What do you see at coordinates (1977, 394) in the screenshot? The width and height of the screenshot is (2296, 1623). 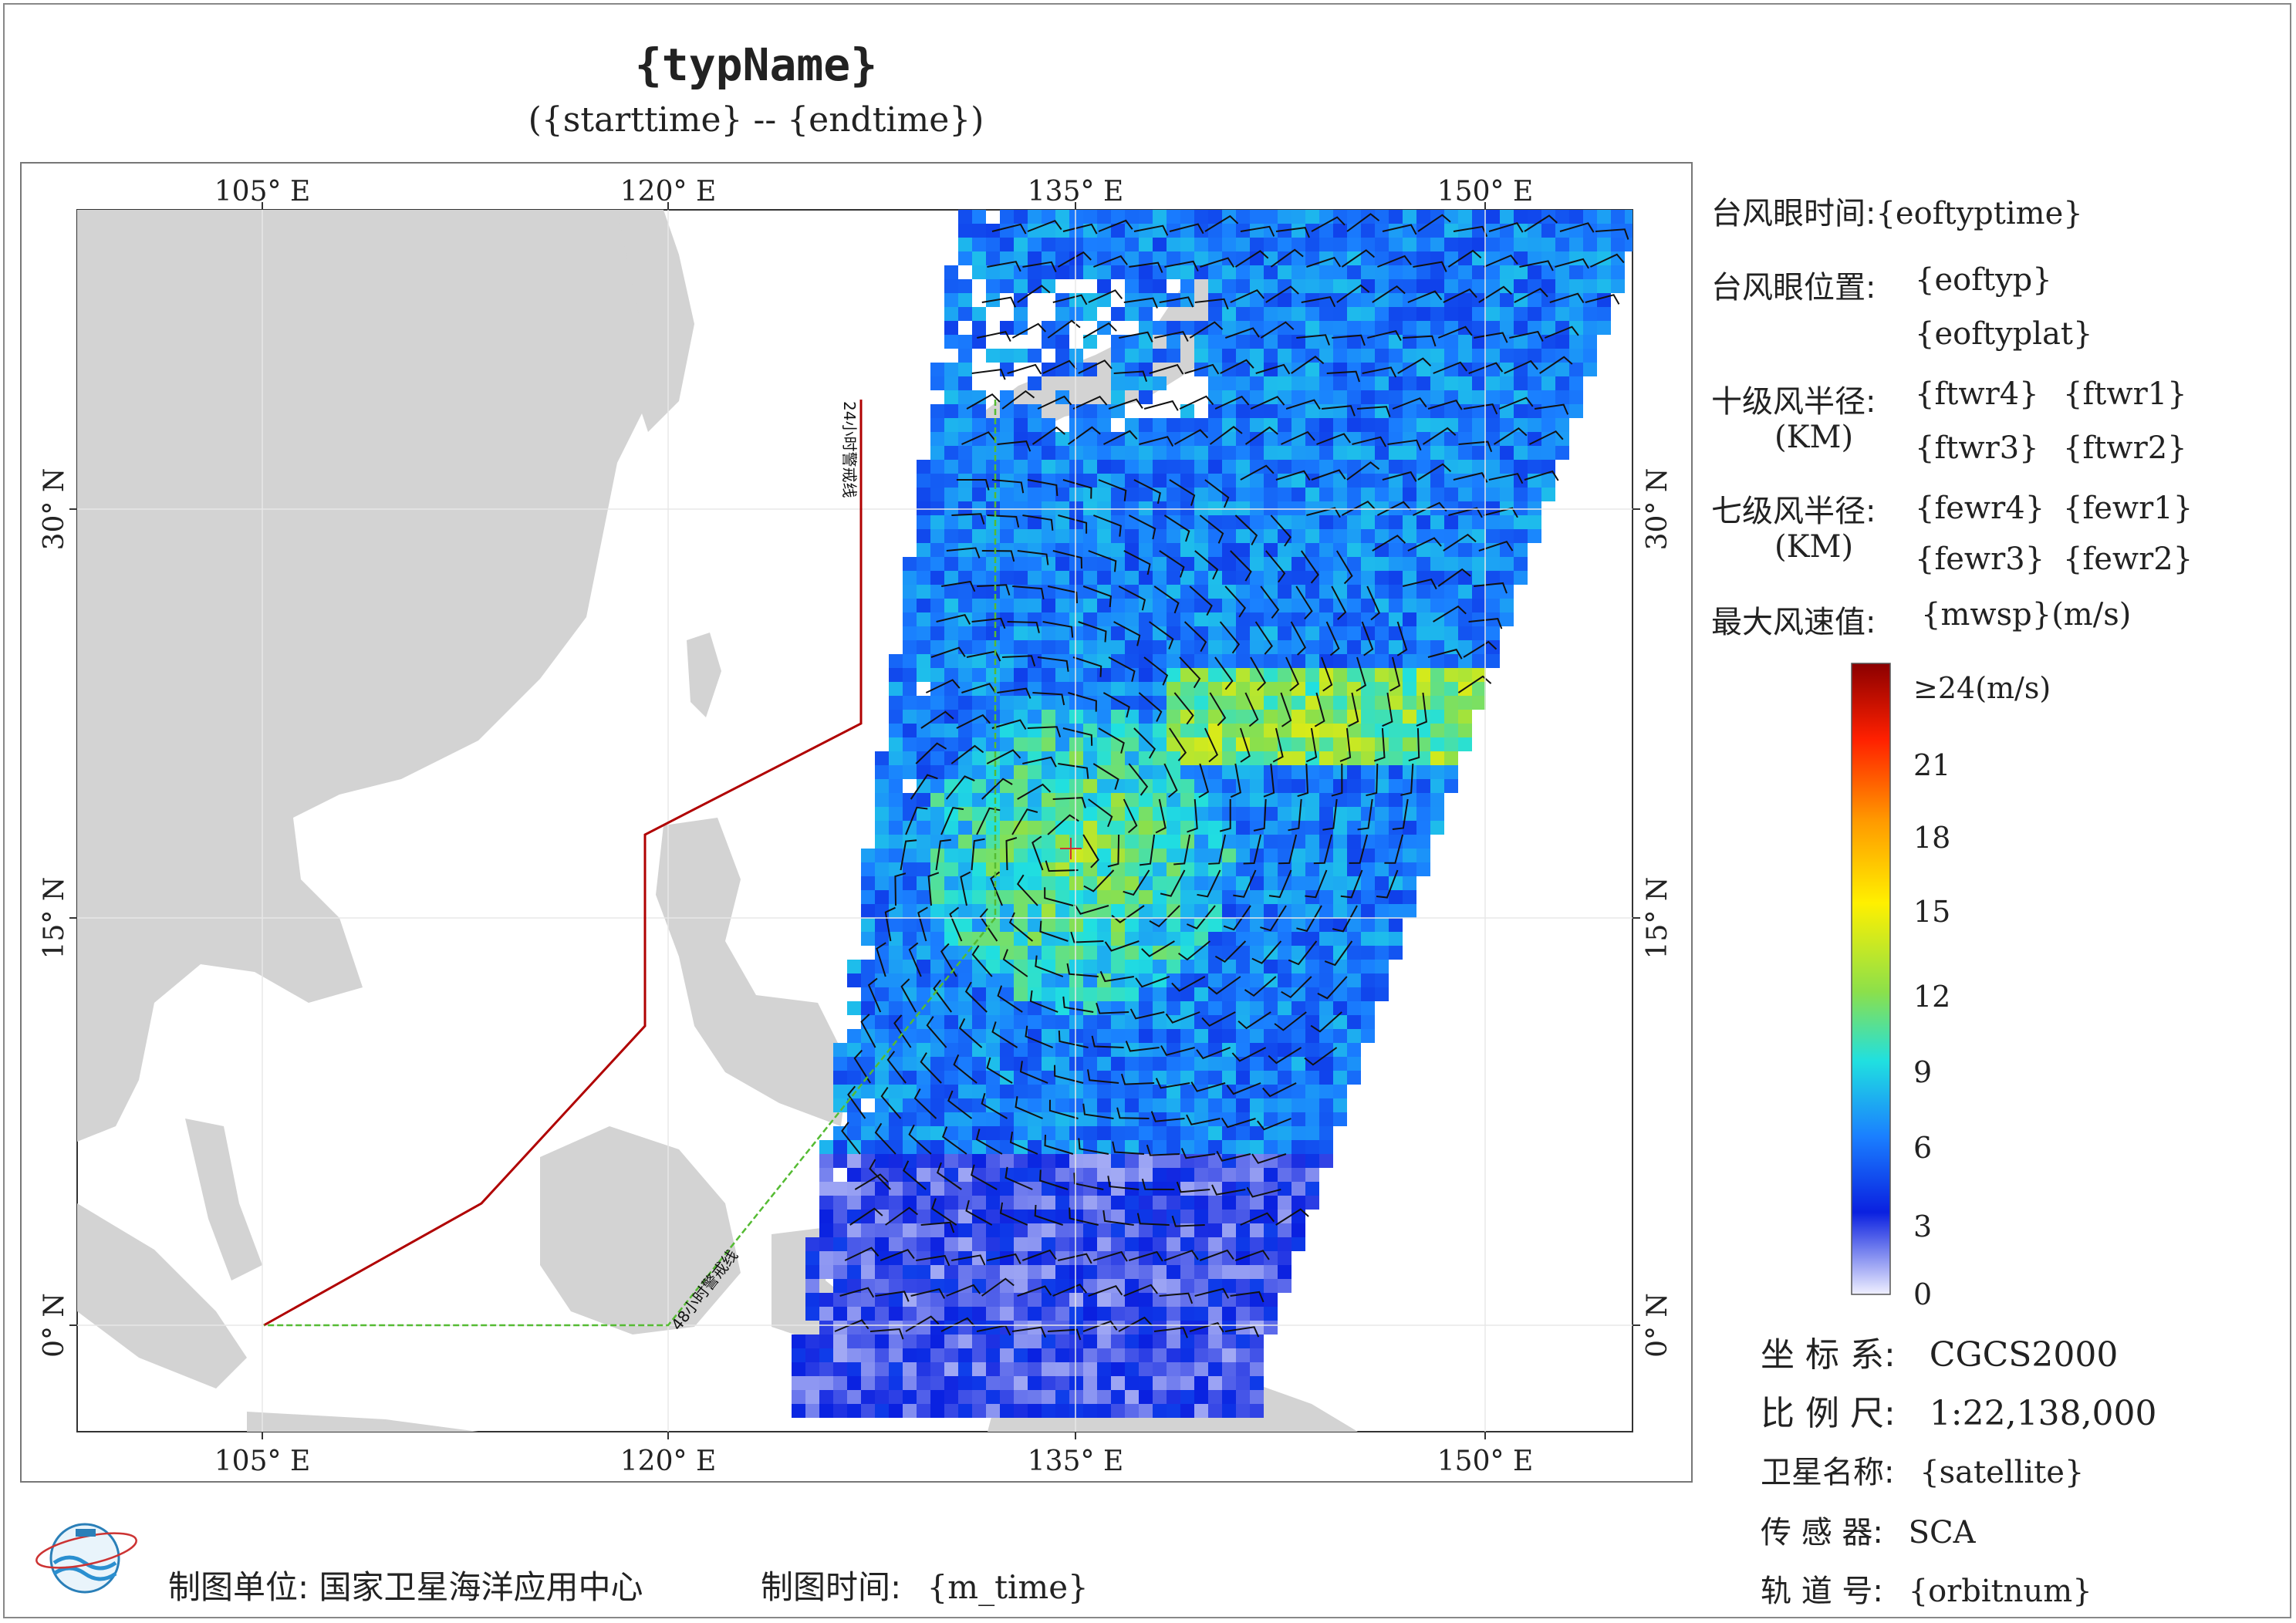 I see `r10-value-4: {ftwr4}` at bounding box center [1977, 394].